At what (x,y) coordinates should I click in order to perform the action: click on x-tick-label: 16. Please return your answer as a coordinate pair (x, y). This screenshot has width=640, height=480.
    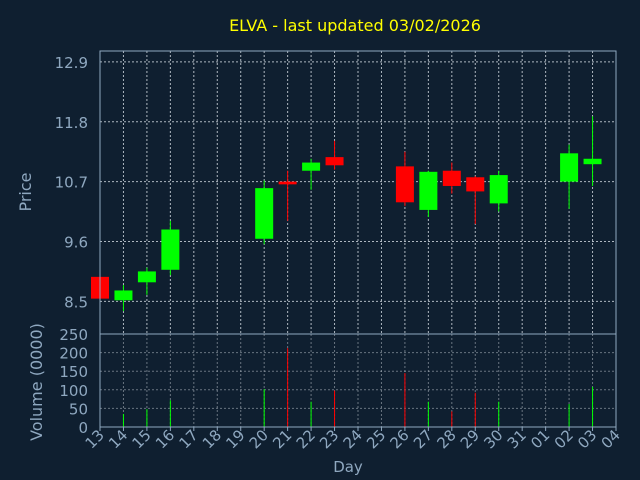
    Looking at the image, I should click on (165, 439).